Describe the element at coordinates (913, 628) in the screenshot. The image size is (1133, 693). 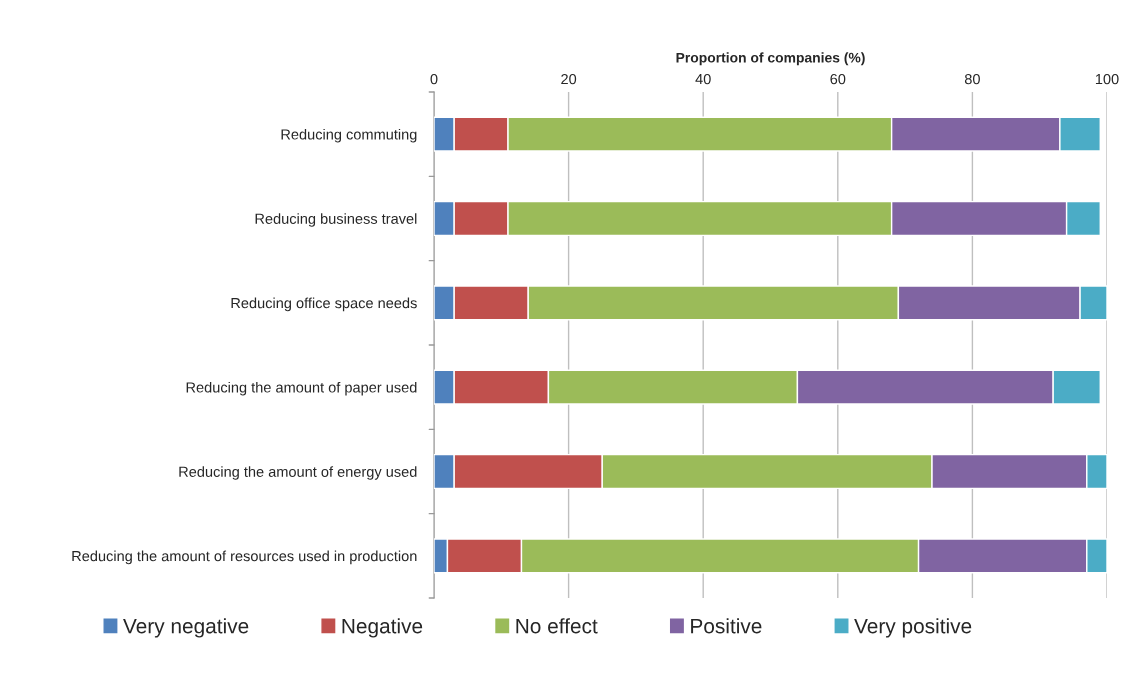
I see `legend-label: Very positive` at that location.